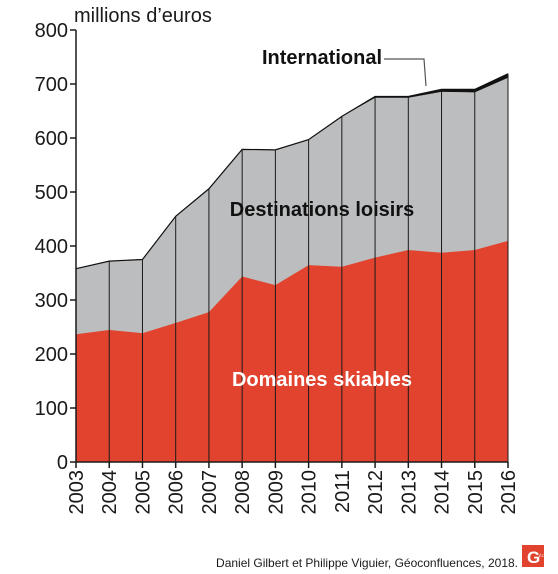 The width and height of the screenshot is (558, 574). I want to click on y-tick-label: 700, so click(51, 85).